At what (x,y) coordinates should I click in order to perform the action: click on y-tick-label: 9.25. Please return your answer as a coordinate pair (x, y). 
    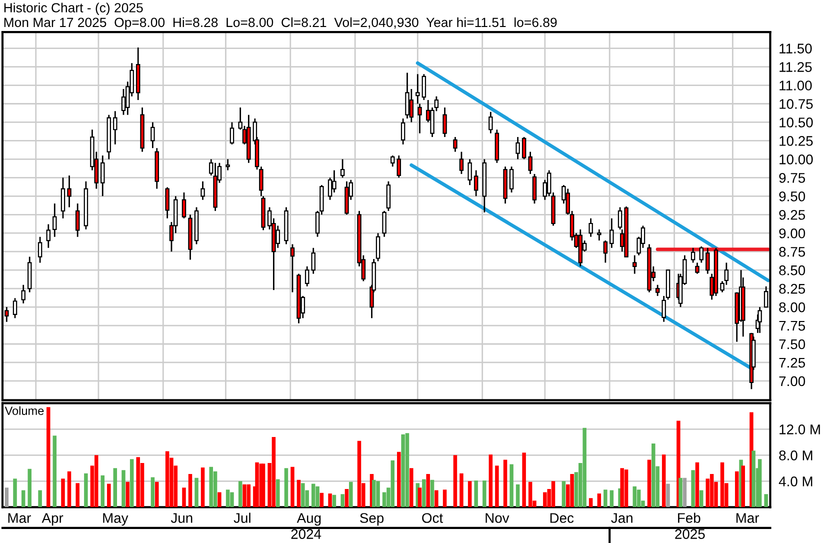
    Looking at the image, I should click on (792, 215).